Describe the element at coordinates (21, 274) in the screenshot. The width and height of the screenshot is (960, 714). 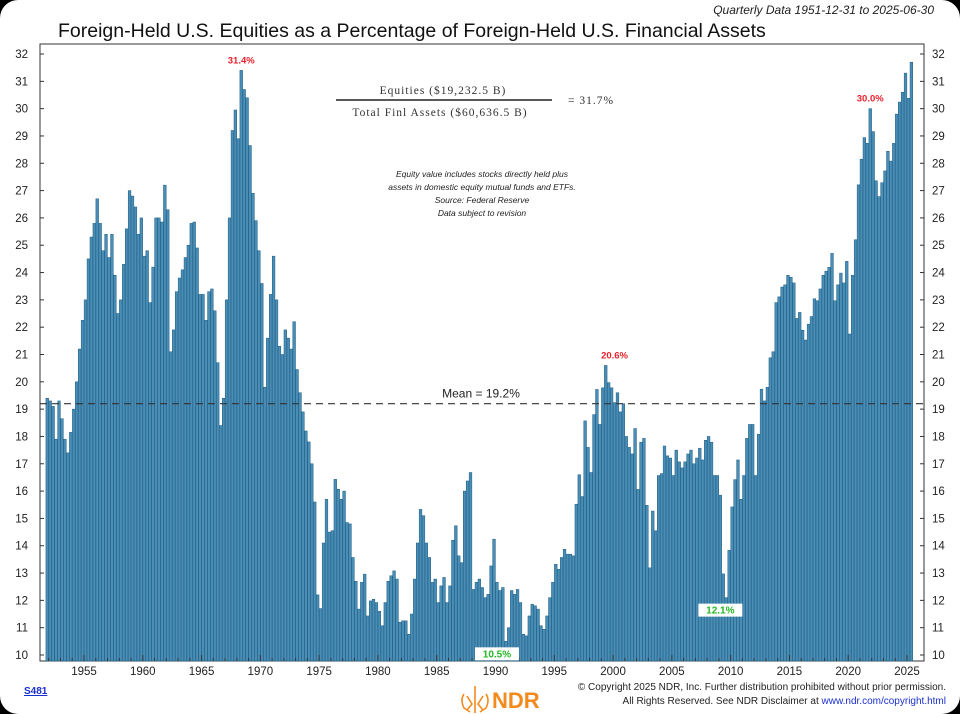
I see `y-tick-label-left: 24` at that location.